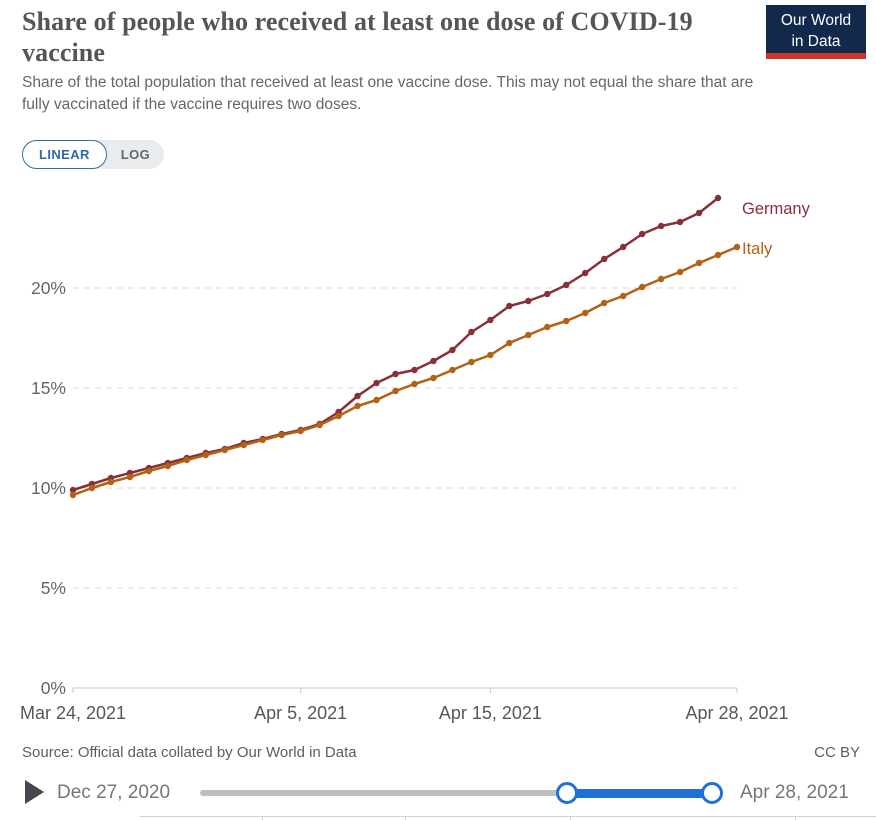 Image resolution: width=876 pixels, height=820 pixels. I want to click on owid-logo-line1: Our World, so click(816, 20).